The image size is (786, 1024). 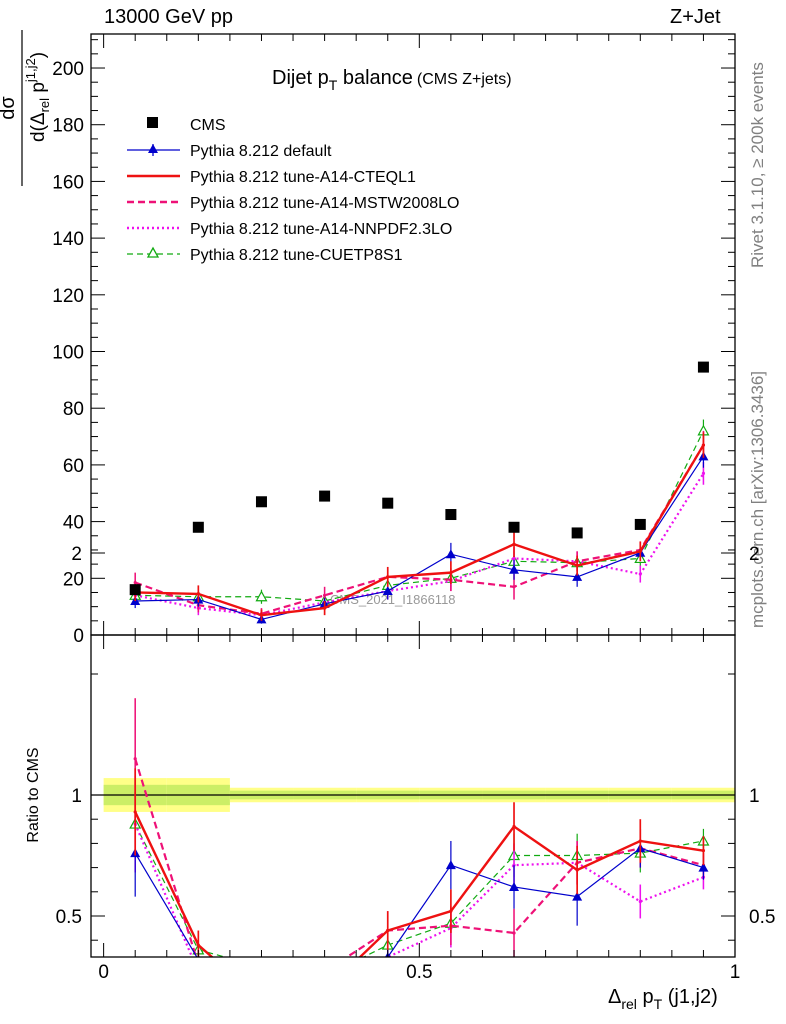 What do you see at coordinates (375, 78) in the screenshot?
I see `title-rest: balance` at bounding box center [375, 78].